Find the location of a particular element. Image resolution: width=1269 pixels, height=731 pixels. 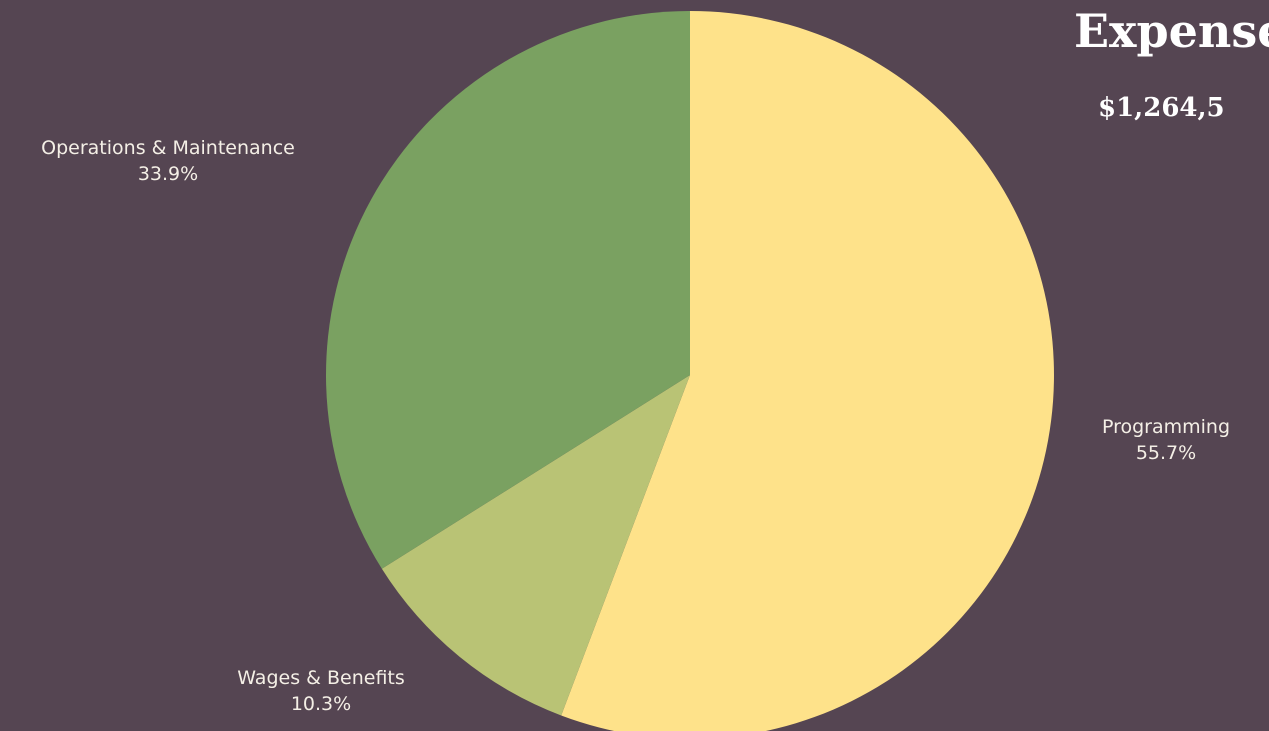

programming-value: 55.7% is located at coordinates (1166, 453).